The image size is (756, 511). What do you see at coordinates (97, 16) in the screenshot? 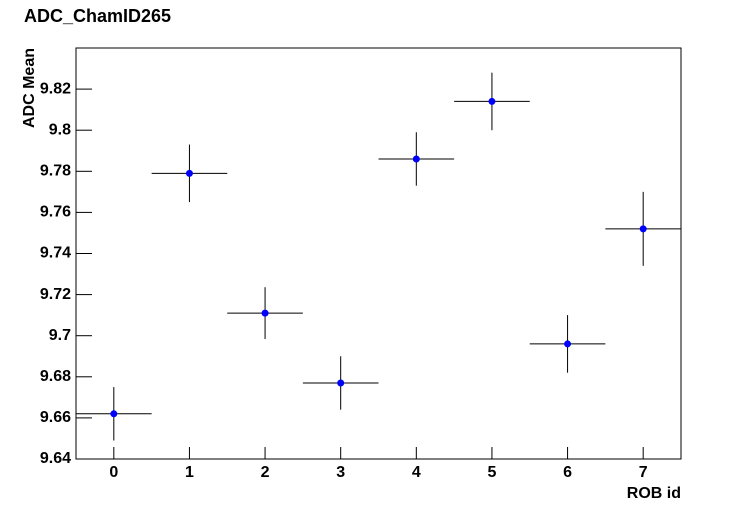
I see `chart-title: ADC_ChamID265` at bounding box center [97, 16].